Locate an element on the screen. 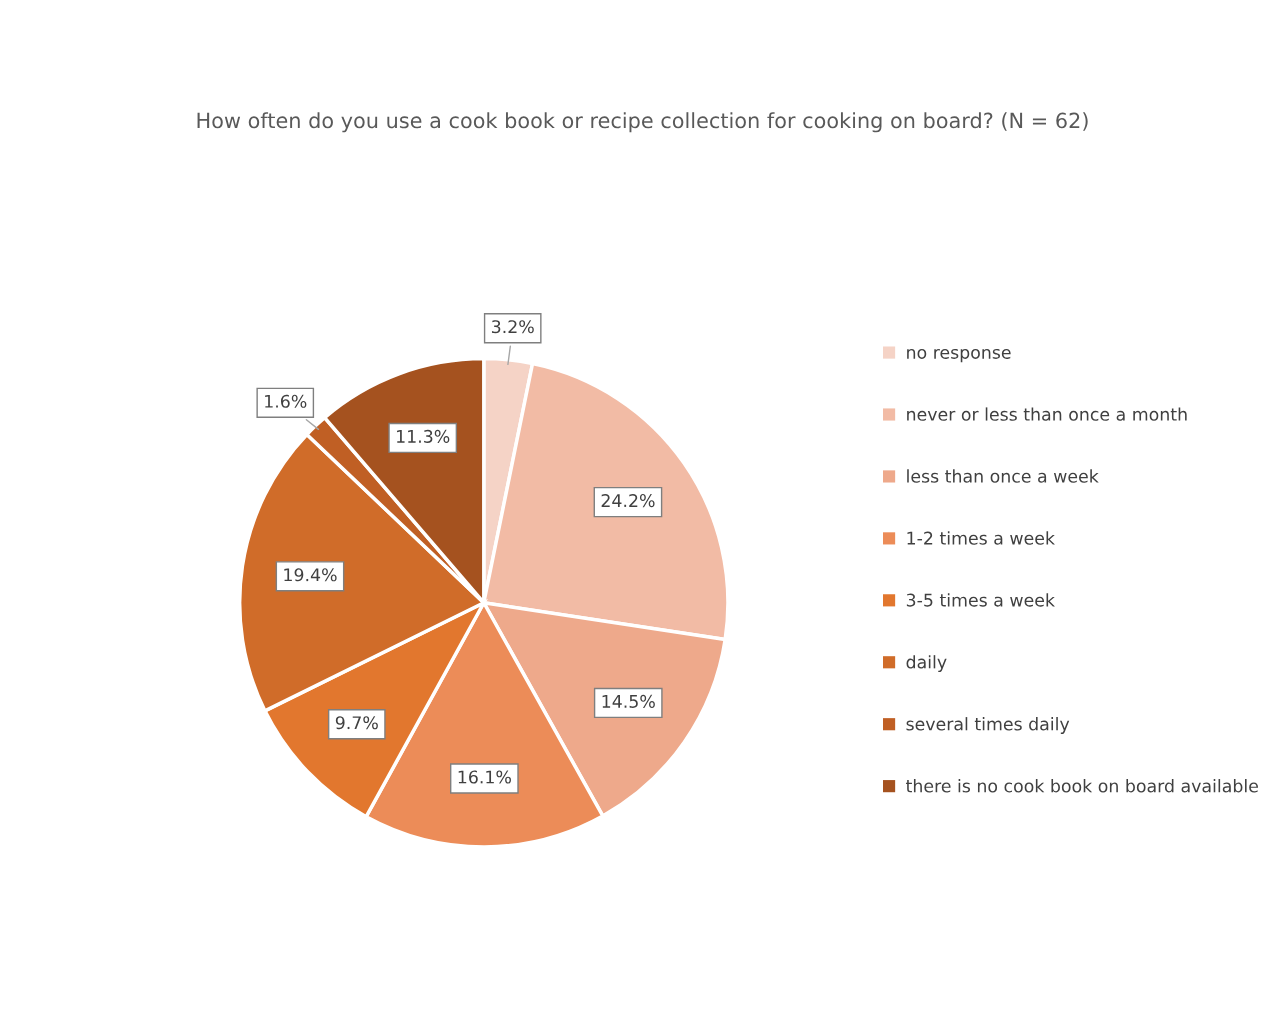 The width and height of the screenshot is (1285, 1019). legend-label: 1-2 times a week is located at coordinates (981, 538).